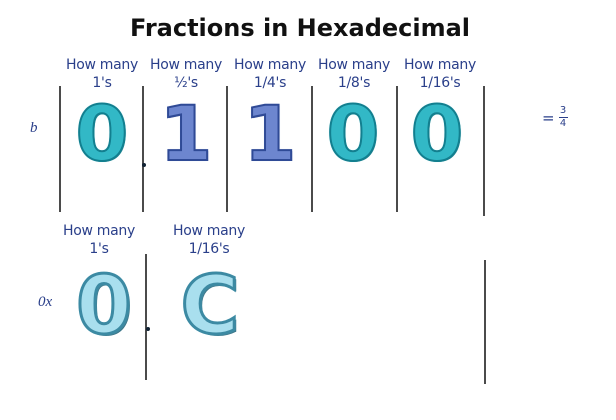  I want to click on binary-prefix: b, so click(34, 128).